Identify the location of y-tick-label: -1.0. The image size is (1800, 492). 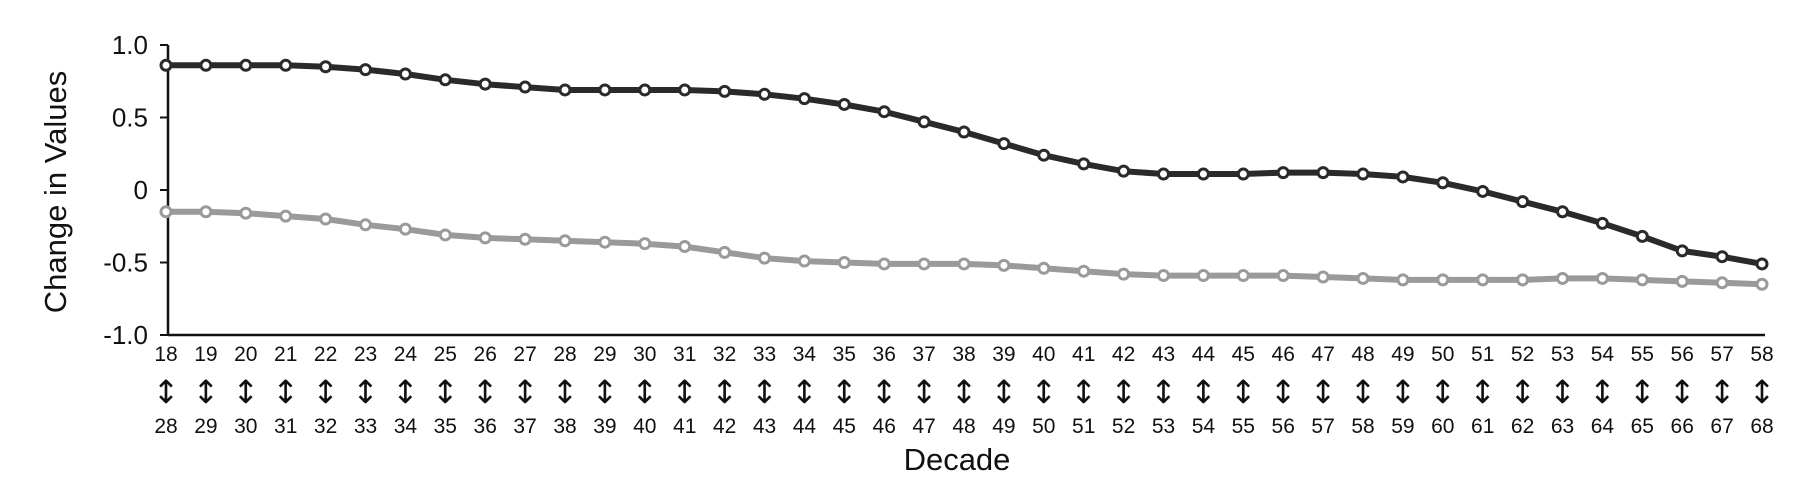
(125, 335).